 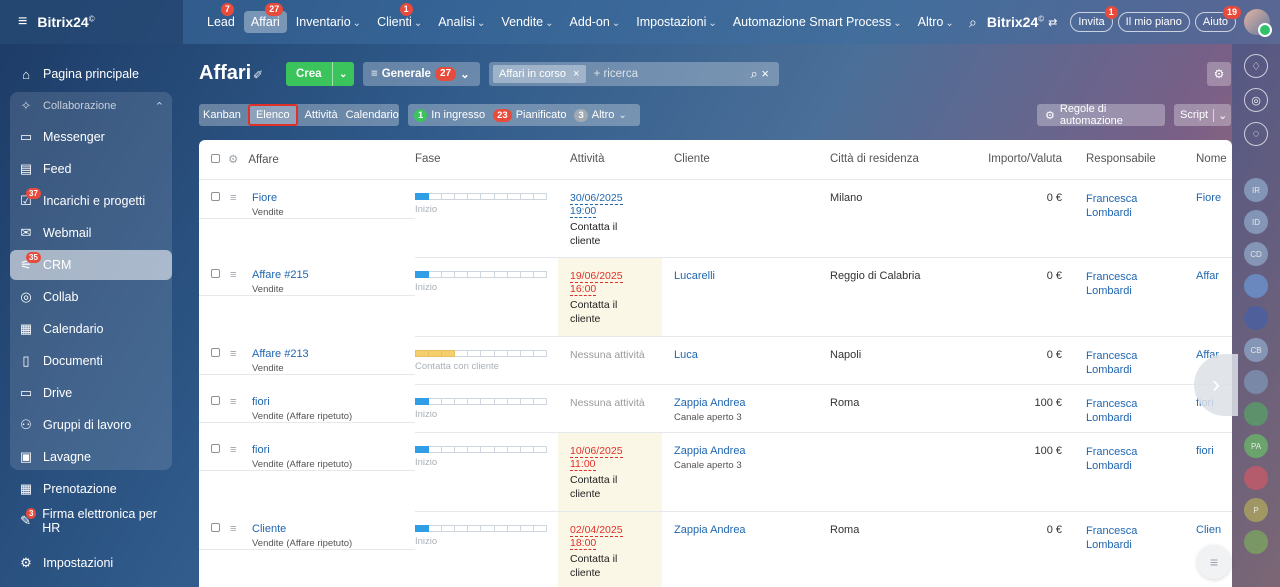 What do you see at coordinates (1209, 529) in the screenshot?
I see `name-link: Clien` at bounding box center [1209, 529].